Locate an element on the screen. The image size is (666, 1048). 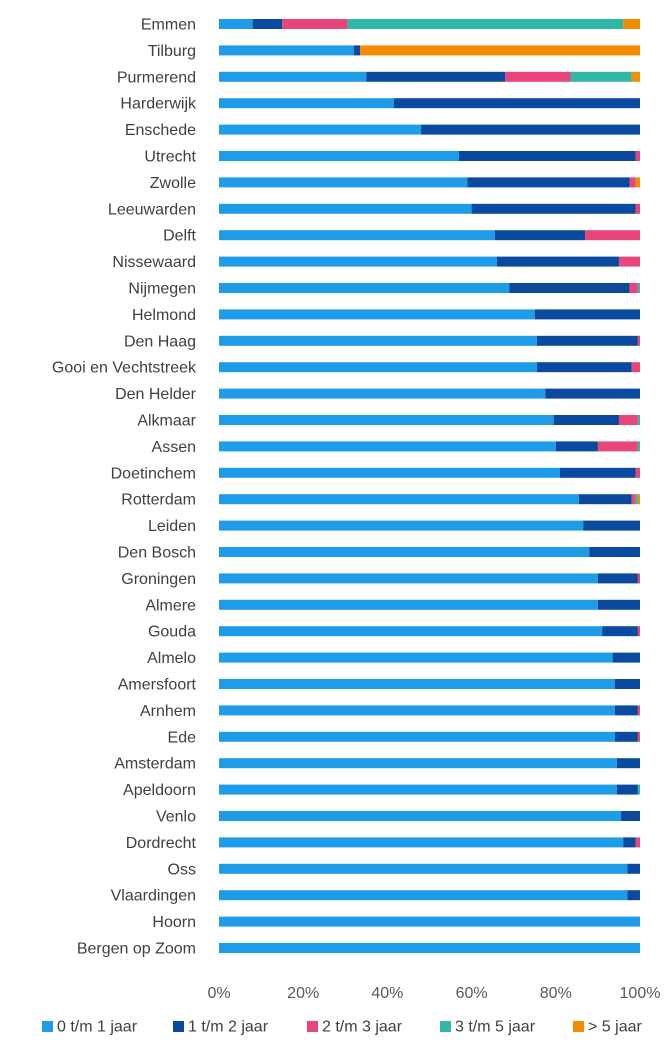
x-tick-label: 80% is located at coordinates (556, 993).